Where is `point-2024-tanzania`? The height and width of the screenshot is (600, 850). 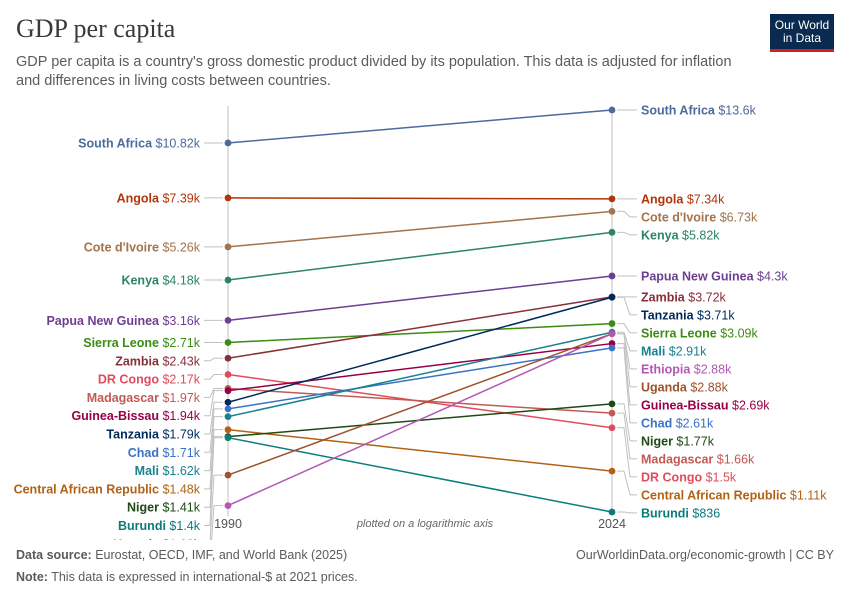 point-2024-tanzania is located at coordinates (612, 297).